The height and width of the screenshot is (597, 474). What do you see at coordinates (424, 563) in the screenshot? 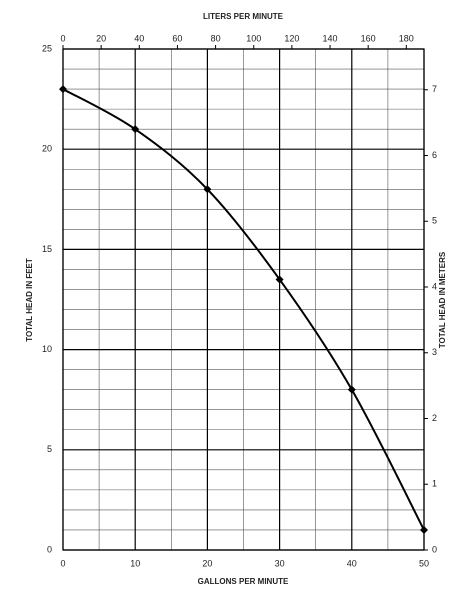
I see `x-tick-label: 50` at bounding box center [424, 563].